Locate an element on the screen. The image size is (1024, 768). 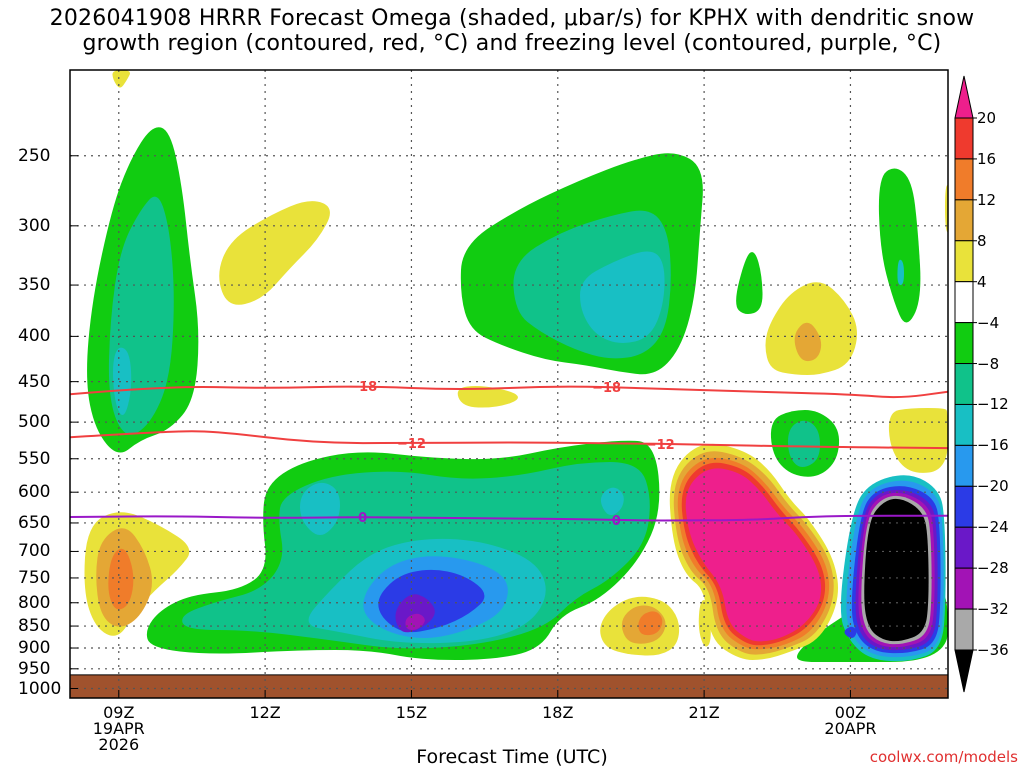
contour-label-3-2: 0 is located at coordinates (616, 521).